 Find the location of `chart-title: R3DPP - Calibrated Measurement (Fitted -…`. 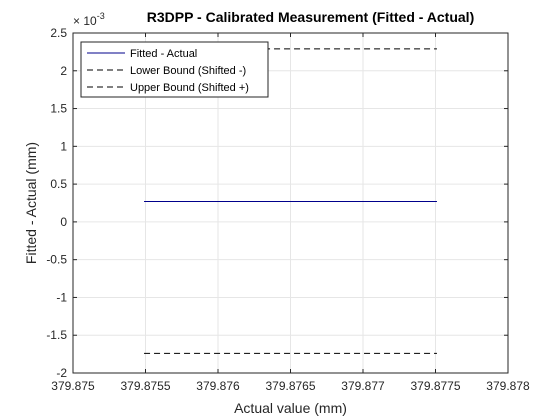

chart-title: R3DPP - Calibrated Measurement (Fitted -… is located at coordinates (311, 17).